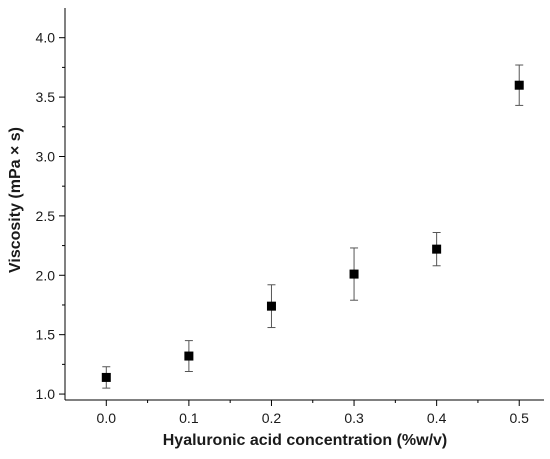  What do you see at coordinates (46, 38) in the screenshot?
I see `y-tick-label: 4.0` at bounding box center [46, 38].